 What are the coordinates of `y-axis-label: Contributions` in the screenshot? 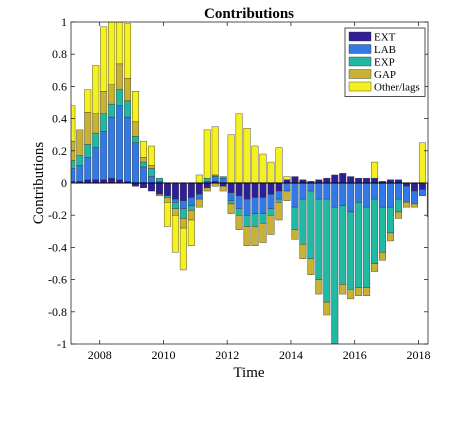 It's located at (39, 183).